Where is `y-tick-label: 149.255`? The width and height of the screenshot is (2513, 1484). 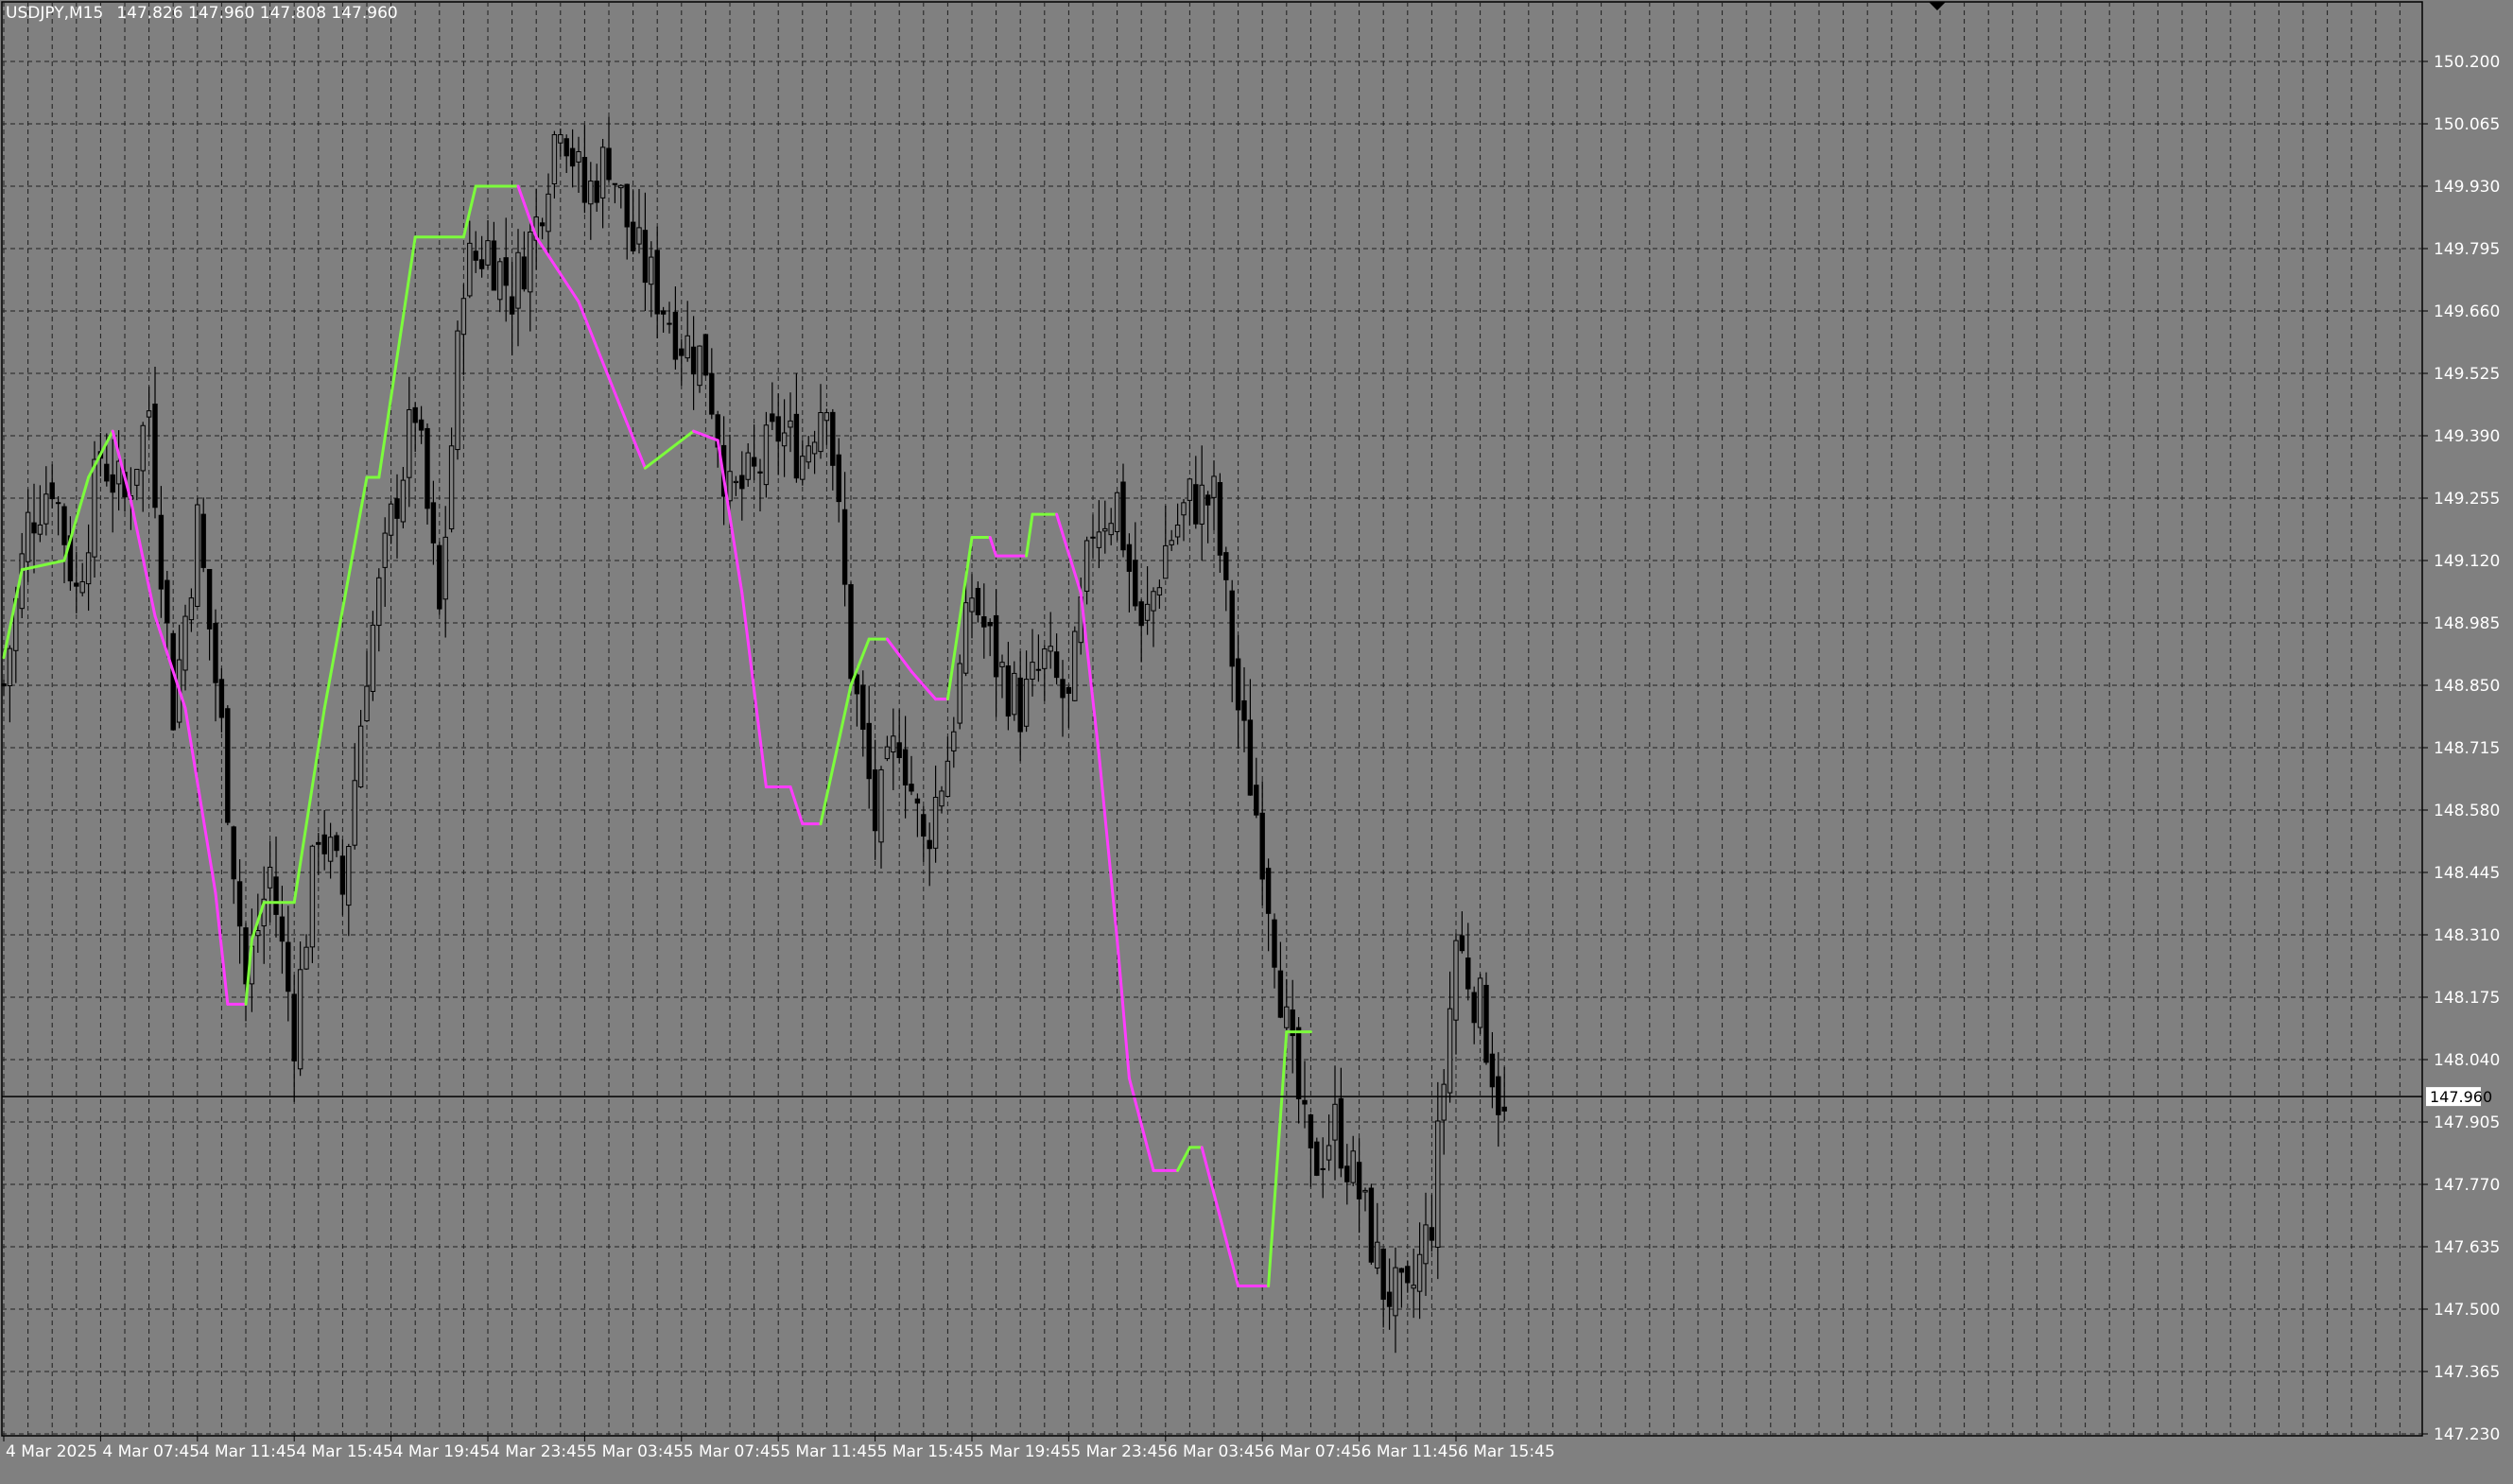
y-tick-label: 149.255 is located at coordinates (2467, 500).